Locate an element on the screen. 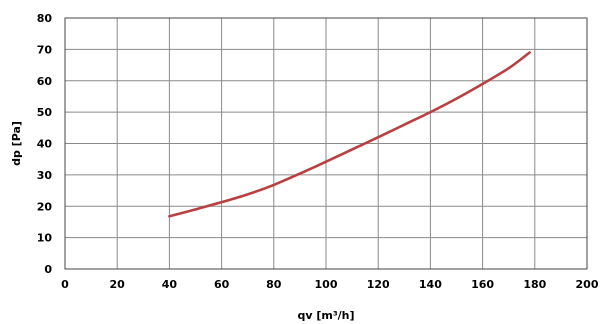  y-tick-label: 40 is located at coordinates (45, 144).